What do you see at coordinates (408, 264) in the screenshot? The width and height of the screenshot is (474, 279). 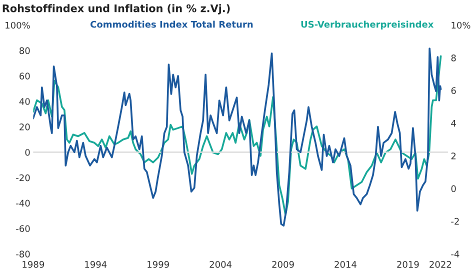 I see `x-tick-label: 2019` at bounding box center [408, 264].